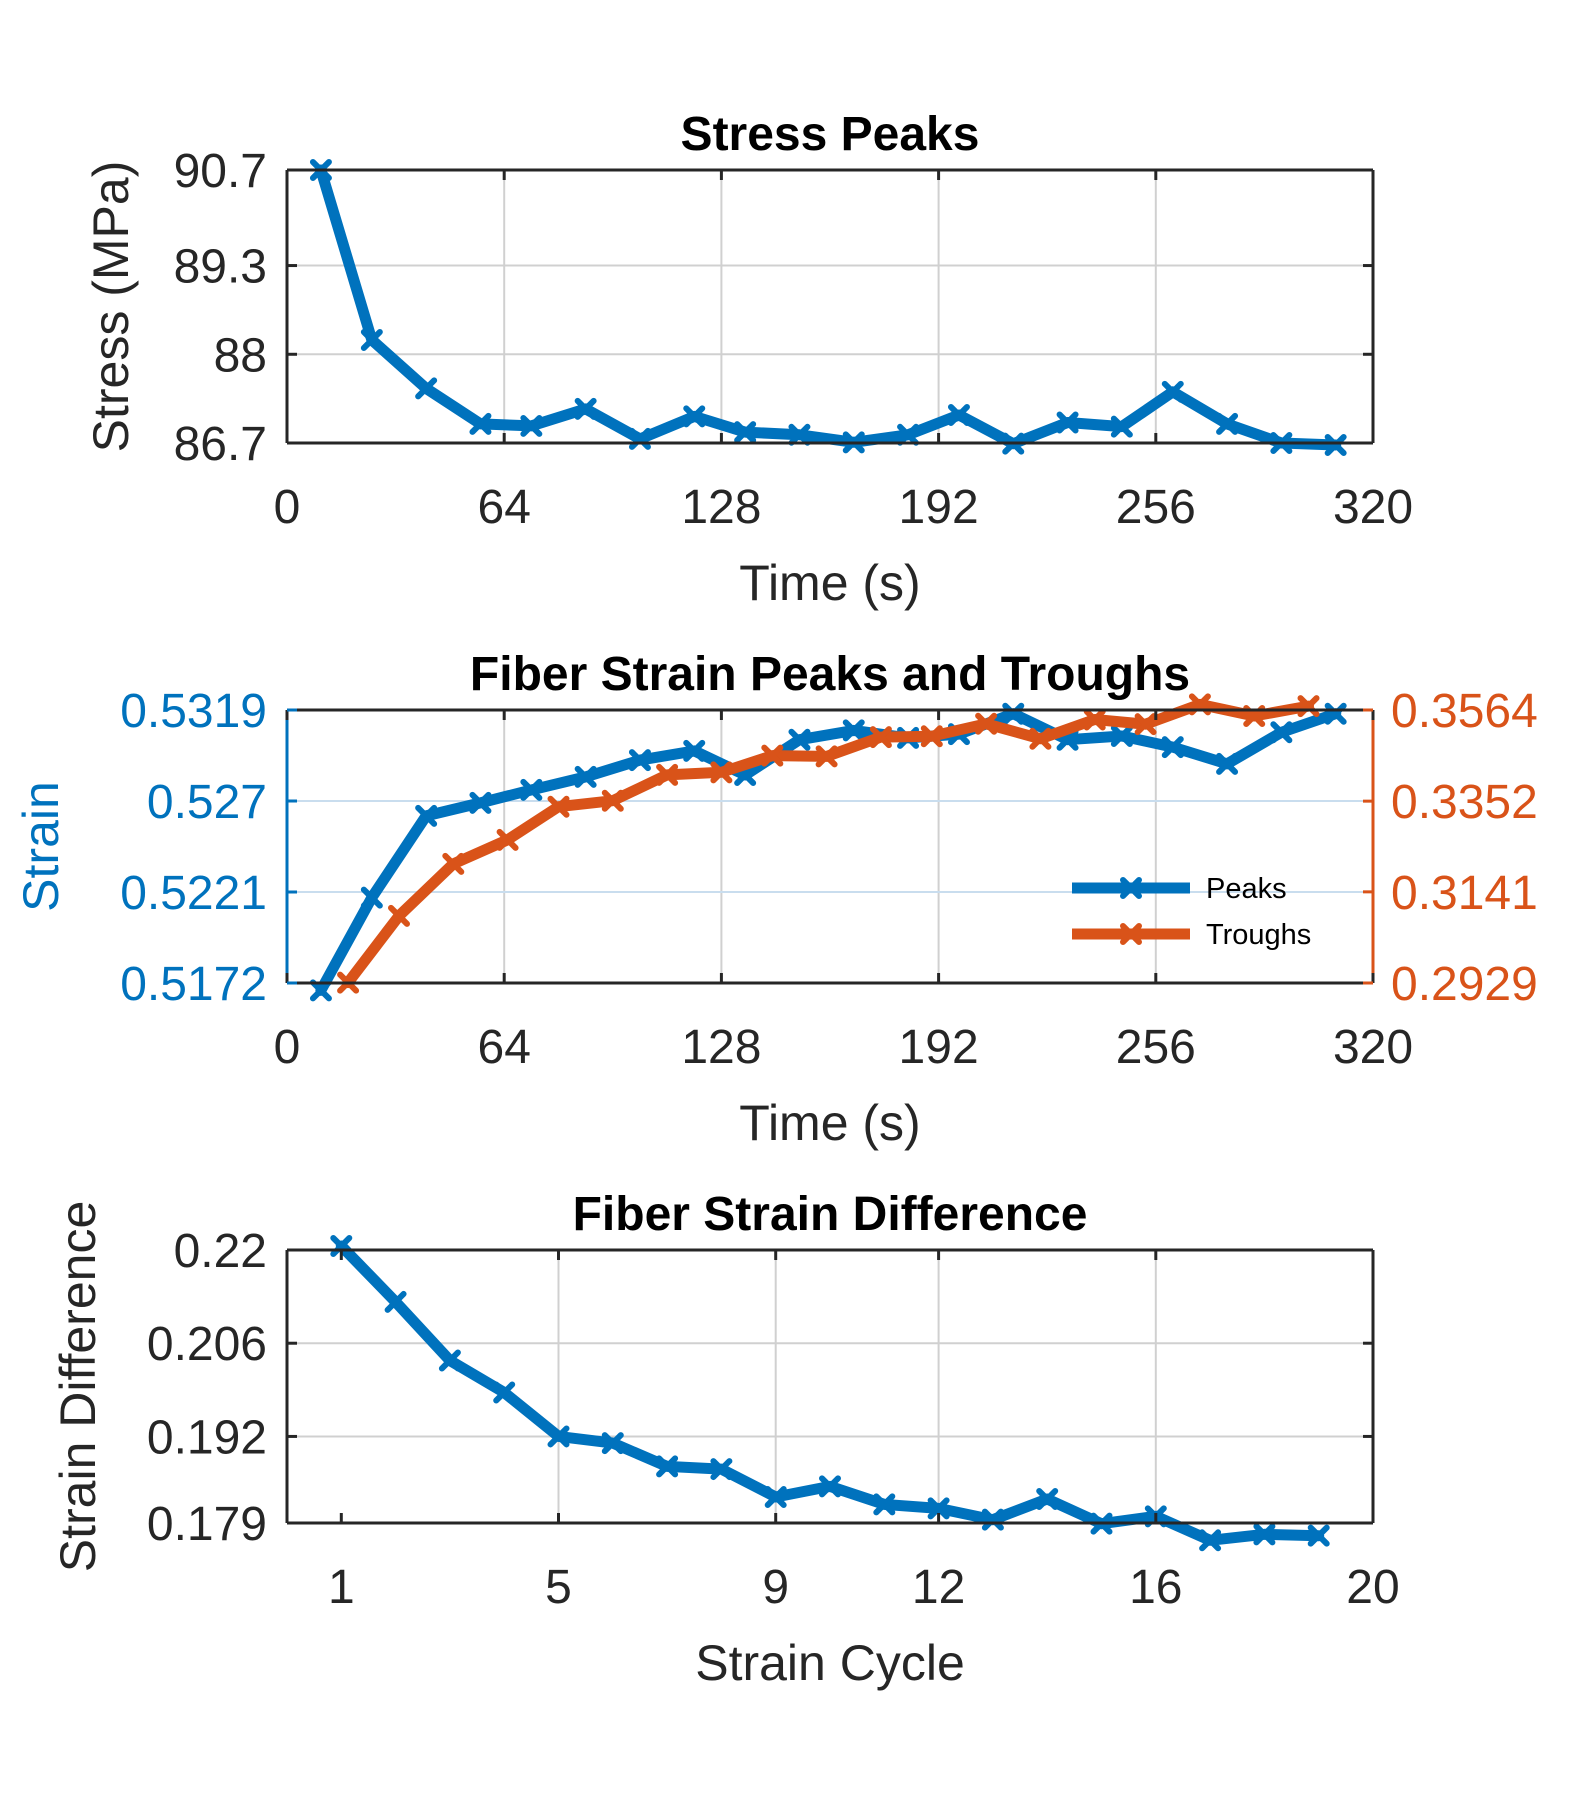 This screenshot has height=1800, width=1575. Describe the element at coordinates (830, 134) in the screenshot. I see `chart-title: Stress Peaks` at that location.